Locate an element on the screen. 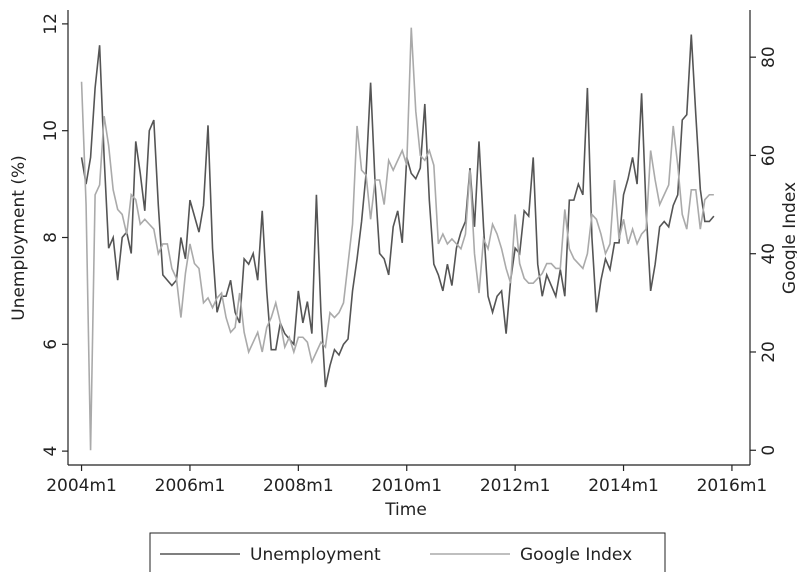  x-tick-label: 2010m1 is located at coordinates (406, 486).